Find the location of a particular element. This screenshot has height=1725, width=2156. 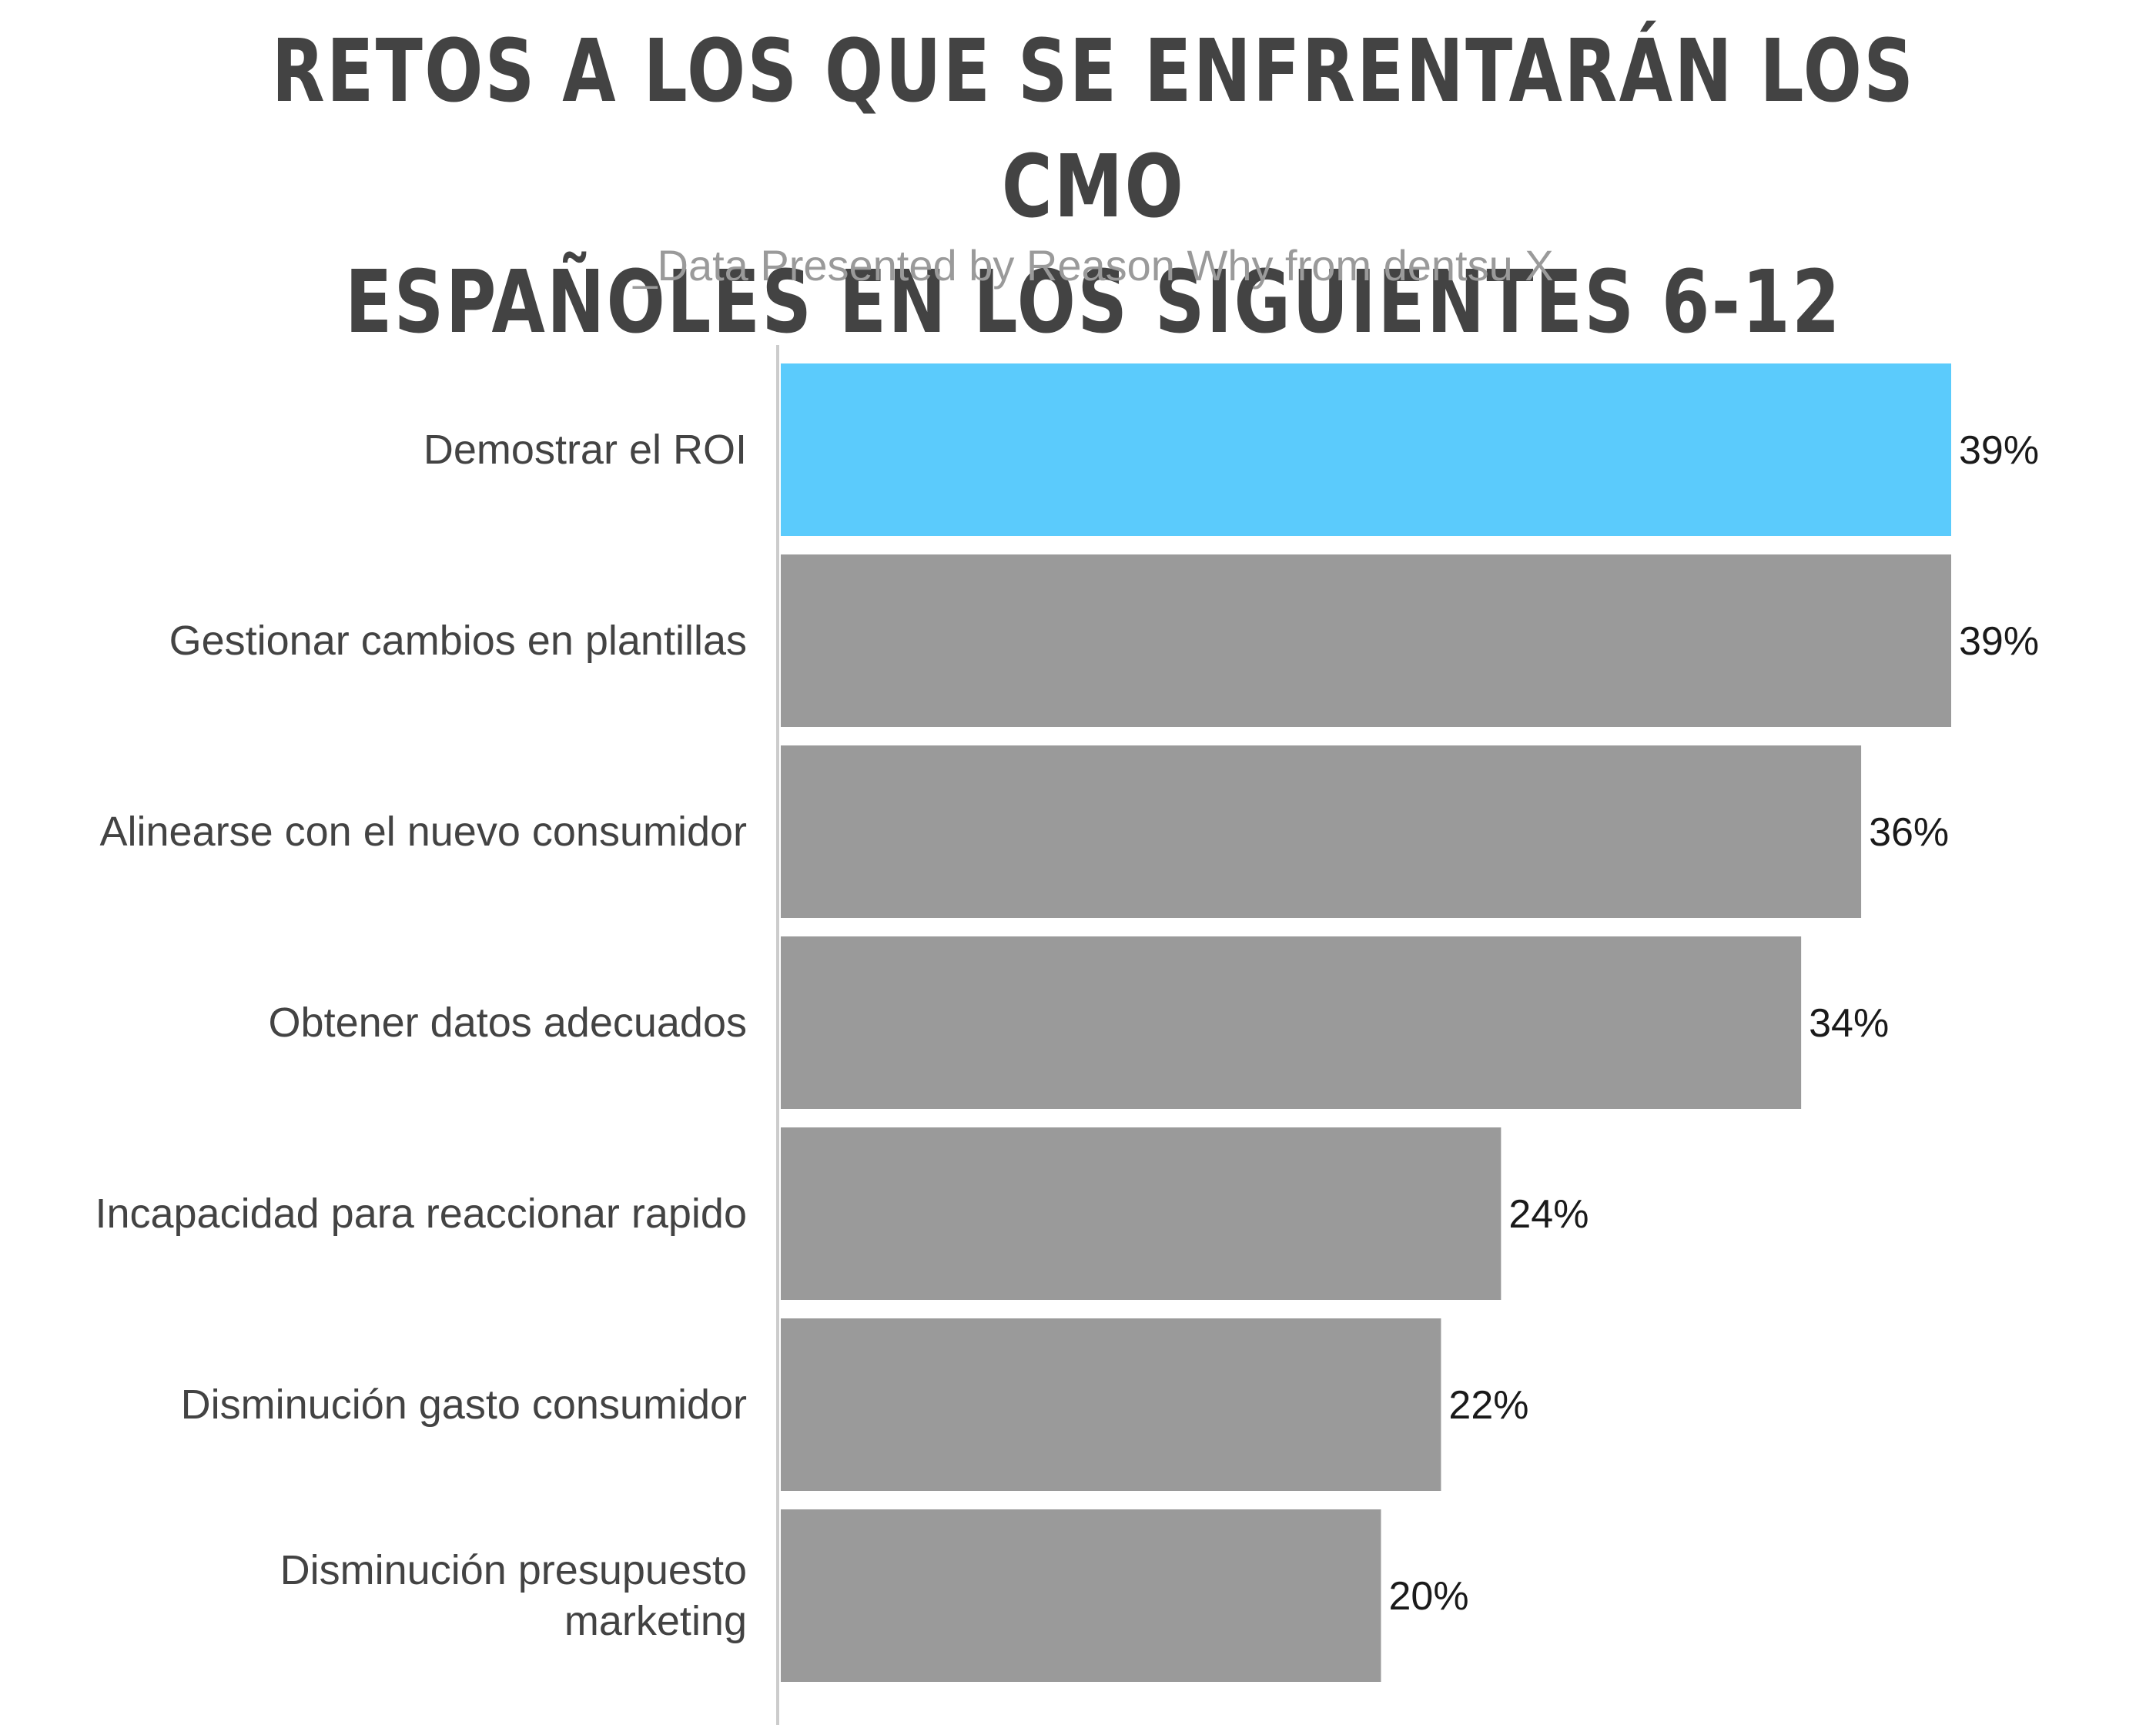

value-label-2: 36% is located at coordinates (1909, 832).